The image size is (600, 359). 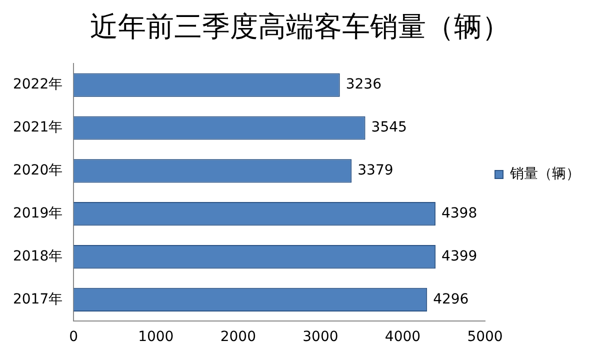 I want to click on data-label: 3236, so click(x=364, y=84).